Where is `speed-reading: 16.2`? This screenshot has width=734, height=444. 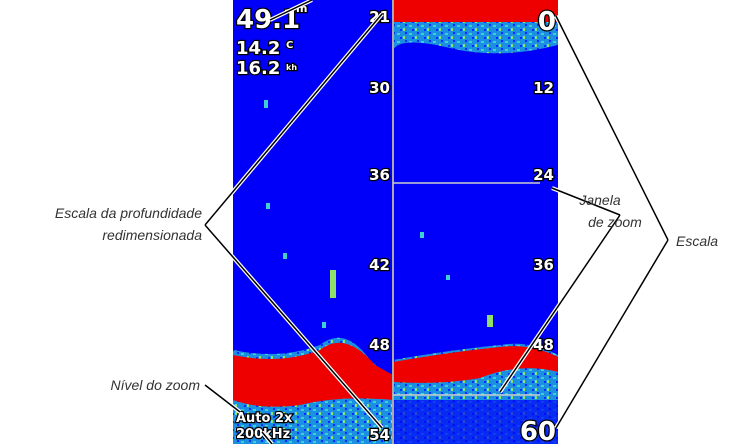 speed-reading: 16.2 is located at coordinates (258, 68).